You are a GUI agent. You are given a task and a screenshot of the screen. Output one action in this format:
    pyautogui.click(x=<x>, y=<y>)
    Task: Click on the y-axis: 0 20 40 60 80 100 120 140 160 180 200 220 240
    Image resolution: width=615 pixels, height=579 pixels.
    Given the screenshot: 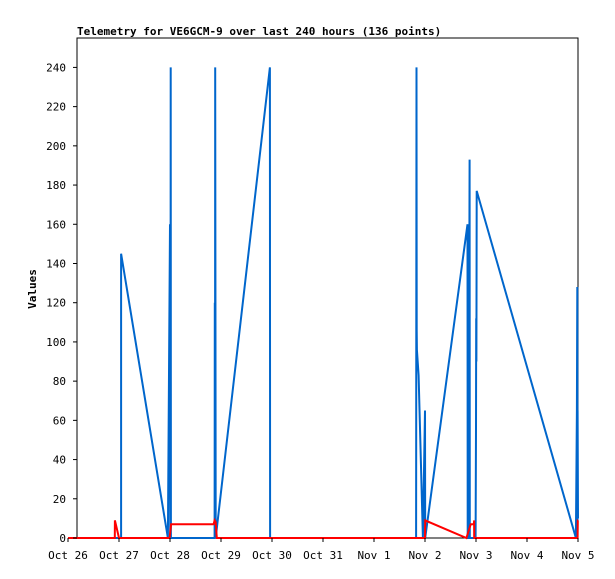 What is the action you would take?
    pyautogui.click(x=61, y=303)
    